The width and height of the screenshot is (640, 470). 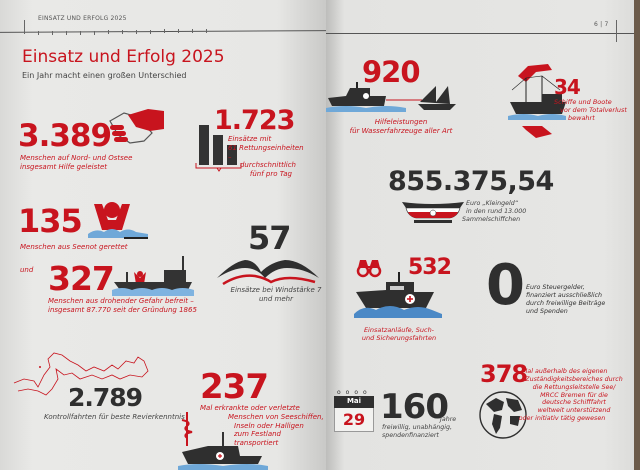 What do you see at coordinates (567, 87) in the screenshot?
I see `stat-saved-ships-value: 34` at bounding box center [567, 87].